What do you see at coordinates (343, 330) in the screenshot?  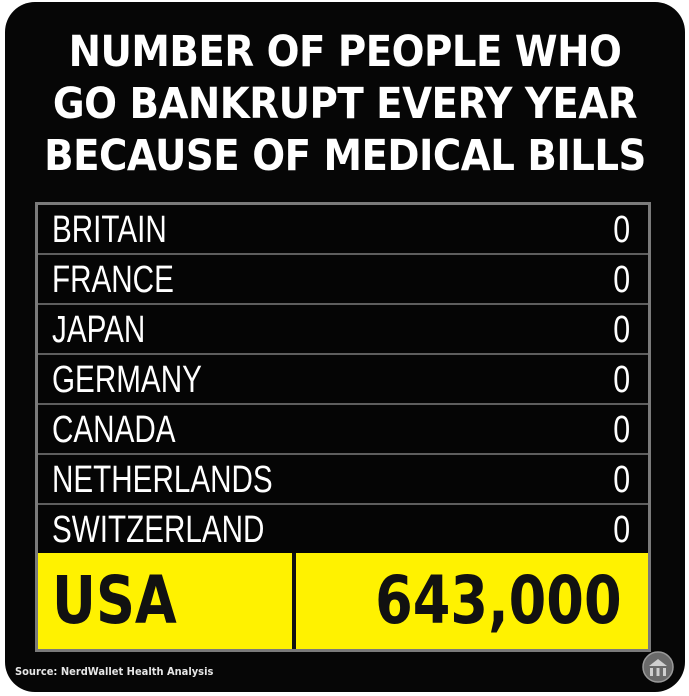 I see `table-row: JAPAN 0` at bounding box center [343, 330].